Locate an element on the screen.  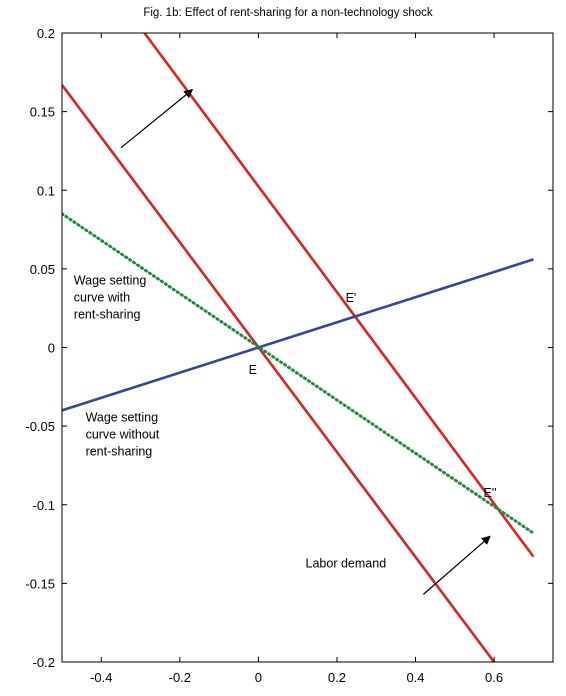
arrow-shift-upper is located at coordinates (157, 119).